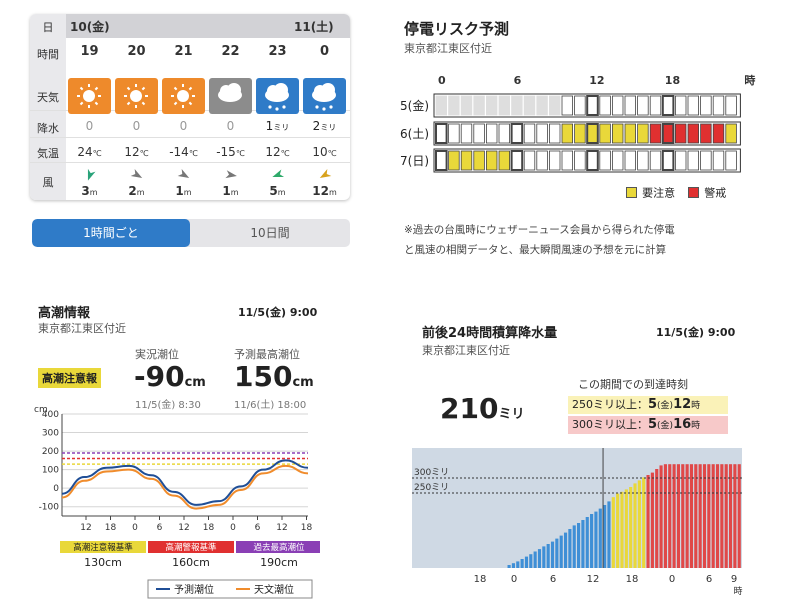 The image size is (800, 609). Describe the element at coordinates (511, 414) in the screenshot. I see `rain-total-unit: ミリ` at that location.